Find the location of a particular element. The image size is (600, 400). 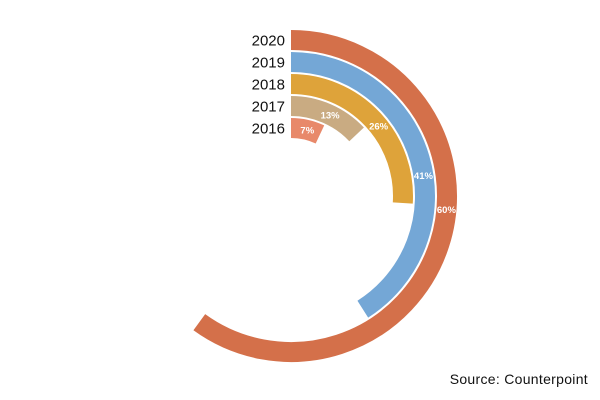

arc-2018 is located at coordinates (351, 139).